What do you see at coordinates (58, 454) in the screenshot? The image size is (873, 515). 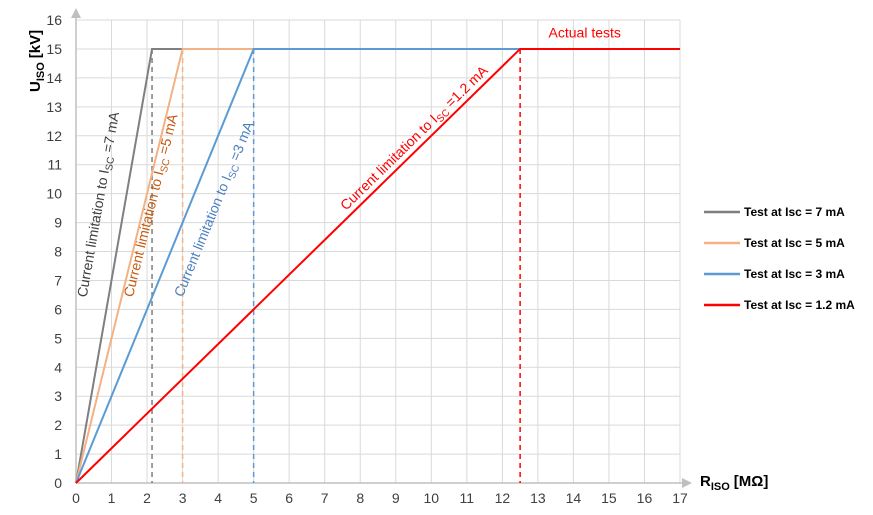 I see `y-tick-label: 1` at bounding box center [58, 454].